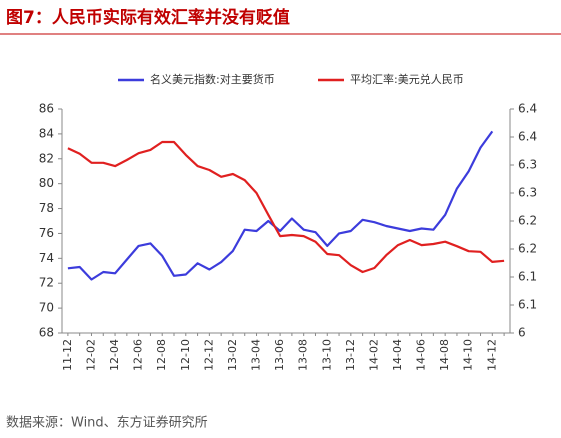 This screenshot has width=561, height=438. What do you see at coordinates (491, 355) in the screenshot?
I see `x-tick-label: 14-12` at bounding box center [491, 355].